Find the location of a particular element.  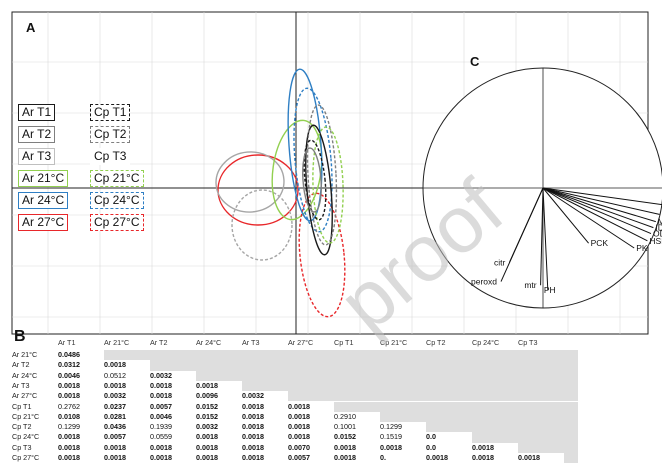

ellipse-cp-21c is located at coordinates (328, 185).